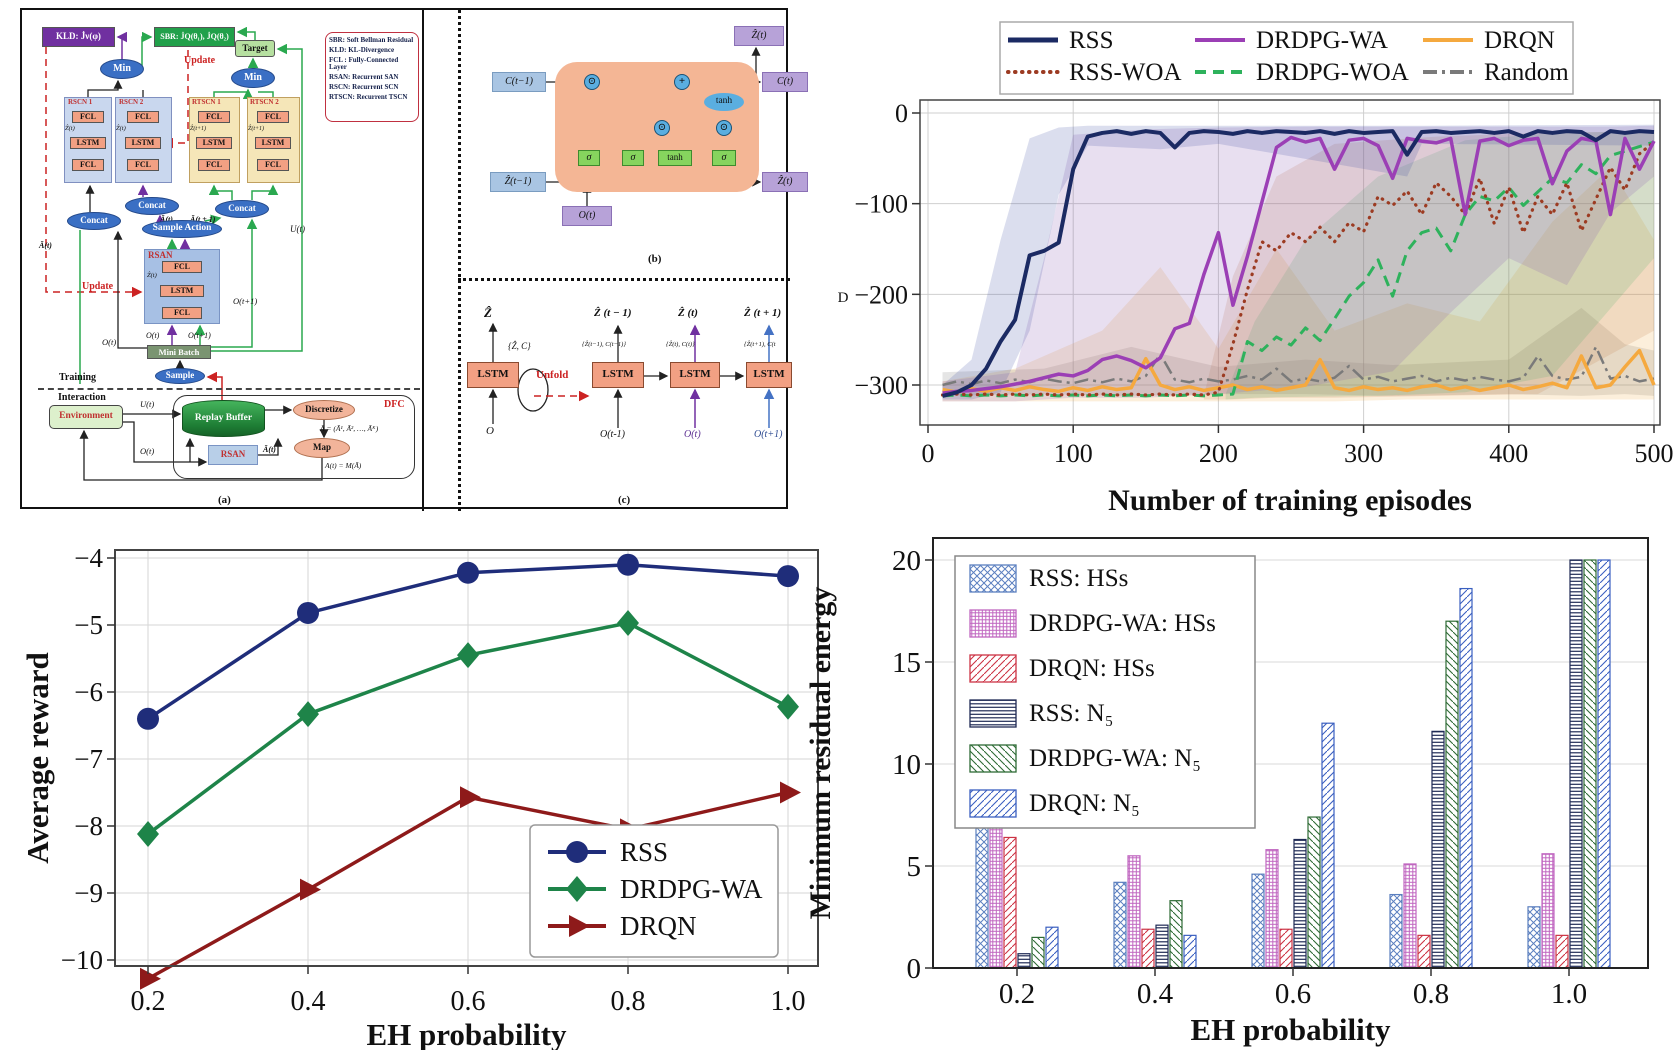 The width and height of the screenshot is (1680, 1050). Describe the element at coordinates (37, 757) in the screenshot. I see `svg-text: Average reward` at that location.